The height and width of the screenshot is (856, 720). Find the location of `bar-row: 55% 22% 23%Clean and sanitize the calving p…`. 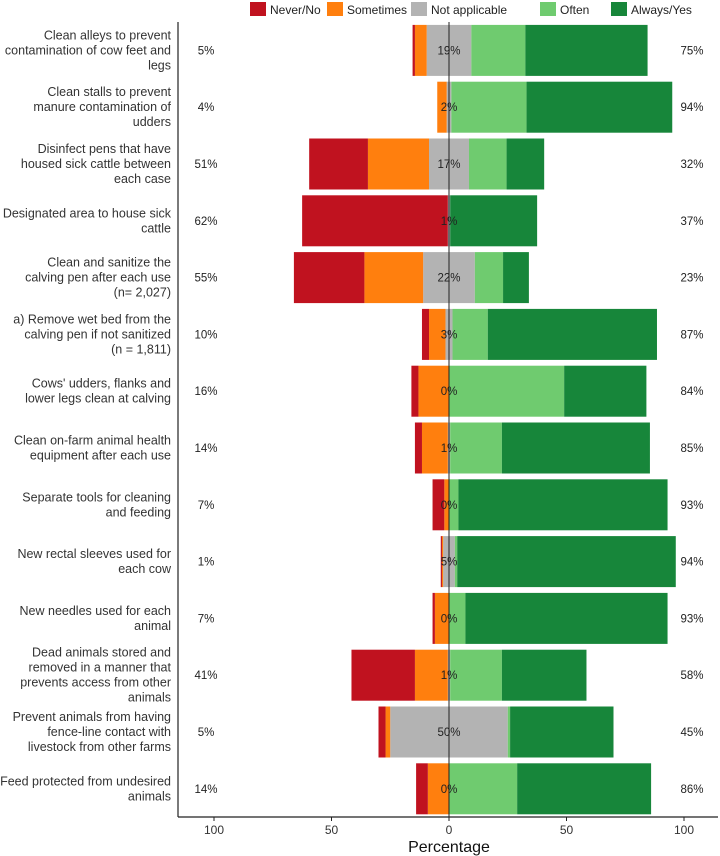

bar-row: 55% 22% 23%Clean and sanitize the calving p… is located at coordinates (364, 278).